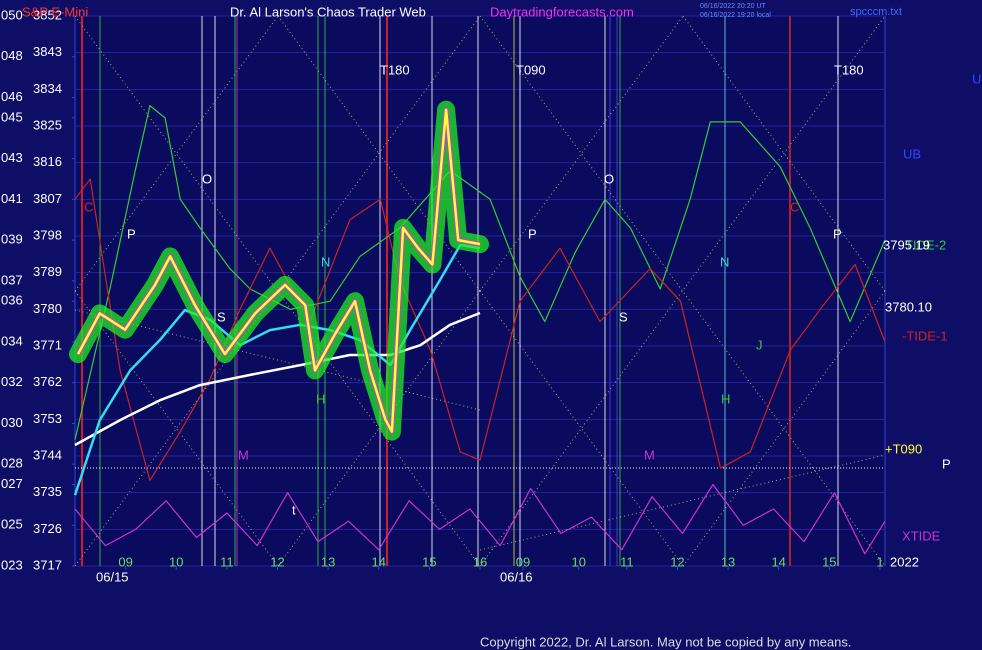 The height and width of the screenshot is (650, 982). Describe the element at coordinates (47, 491) in the screenshot. I see `y-tick-label: 3735` at that location.